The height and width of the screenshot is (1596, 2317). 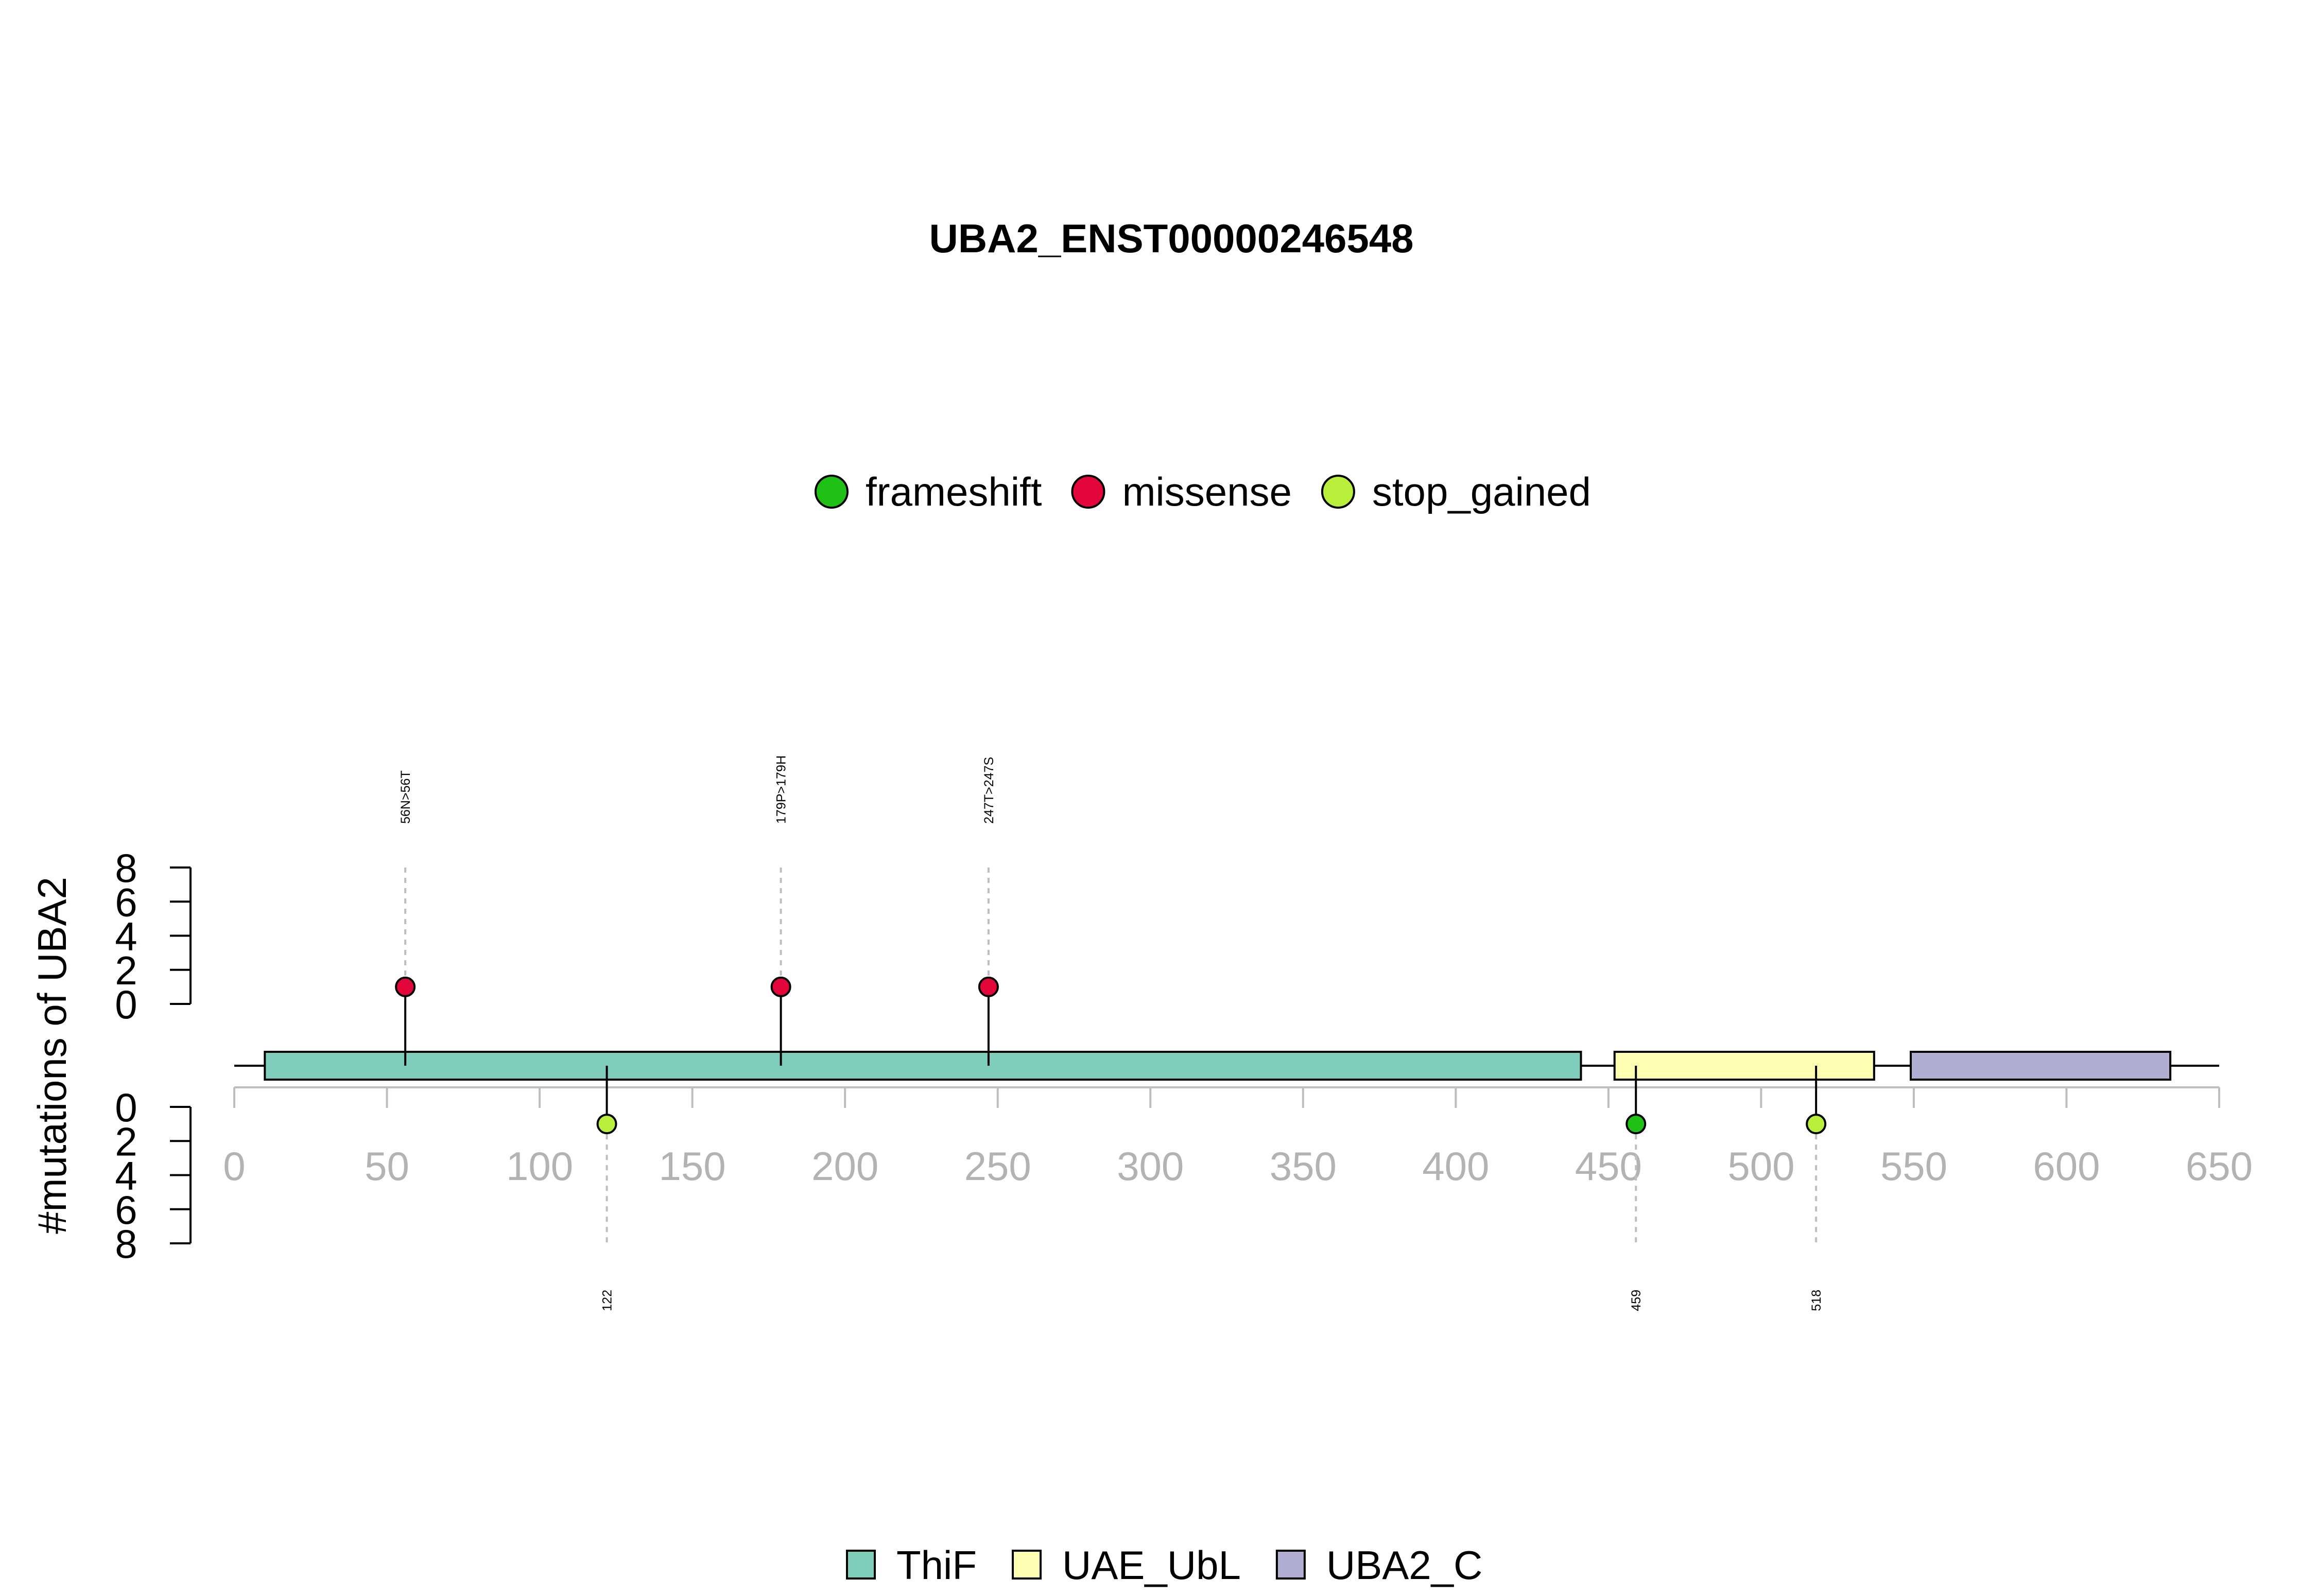 What do you see at coordinates (1455, 1166) in the screenshot?
I see `x-tick-label: 400` at bounding box center [1455, 1166].